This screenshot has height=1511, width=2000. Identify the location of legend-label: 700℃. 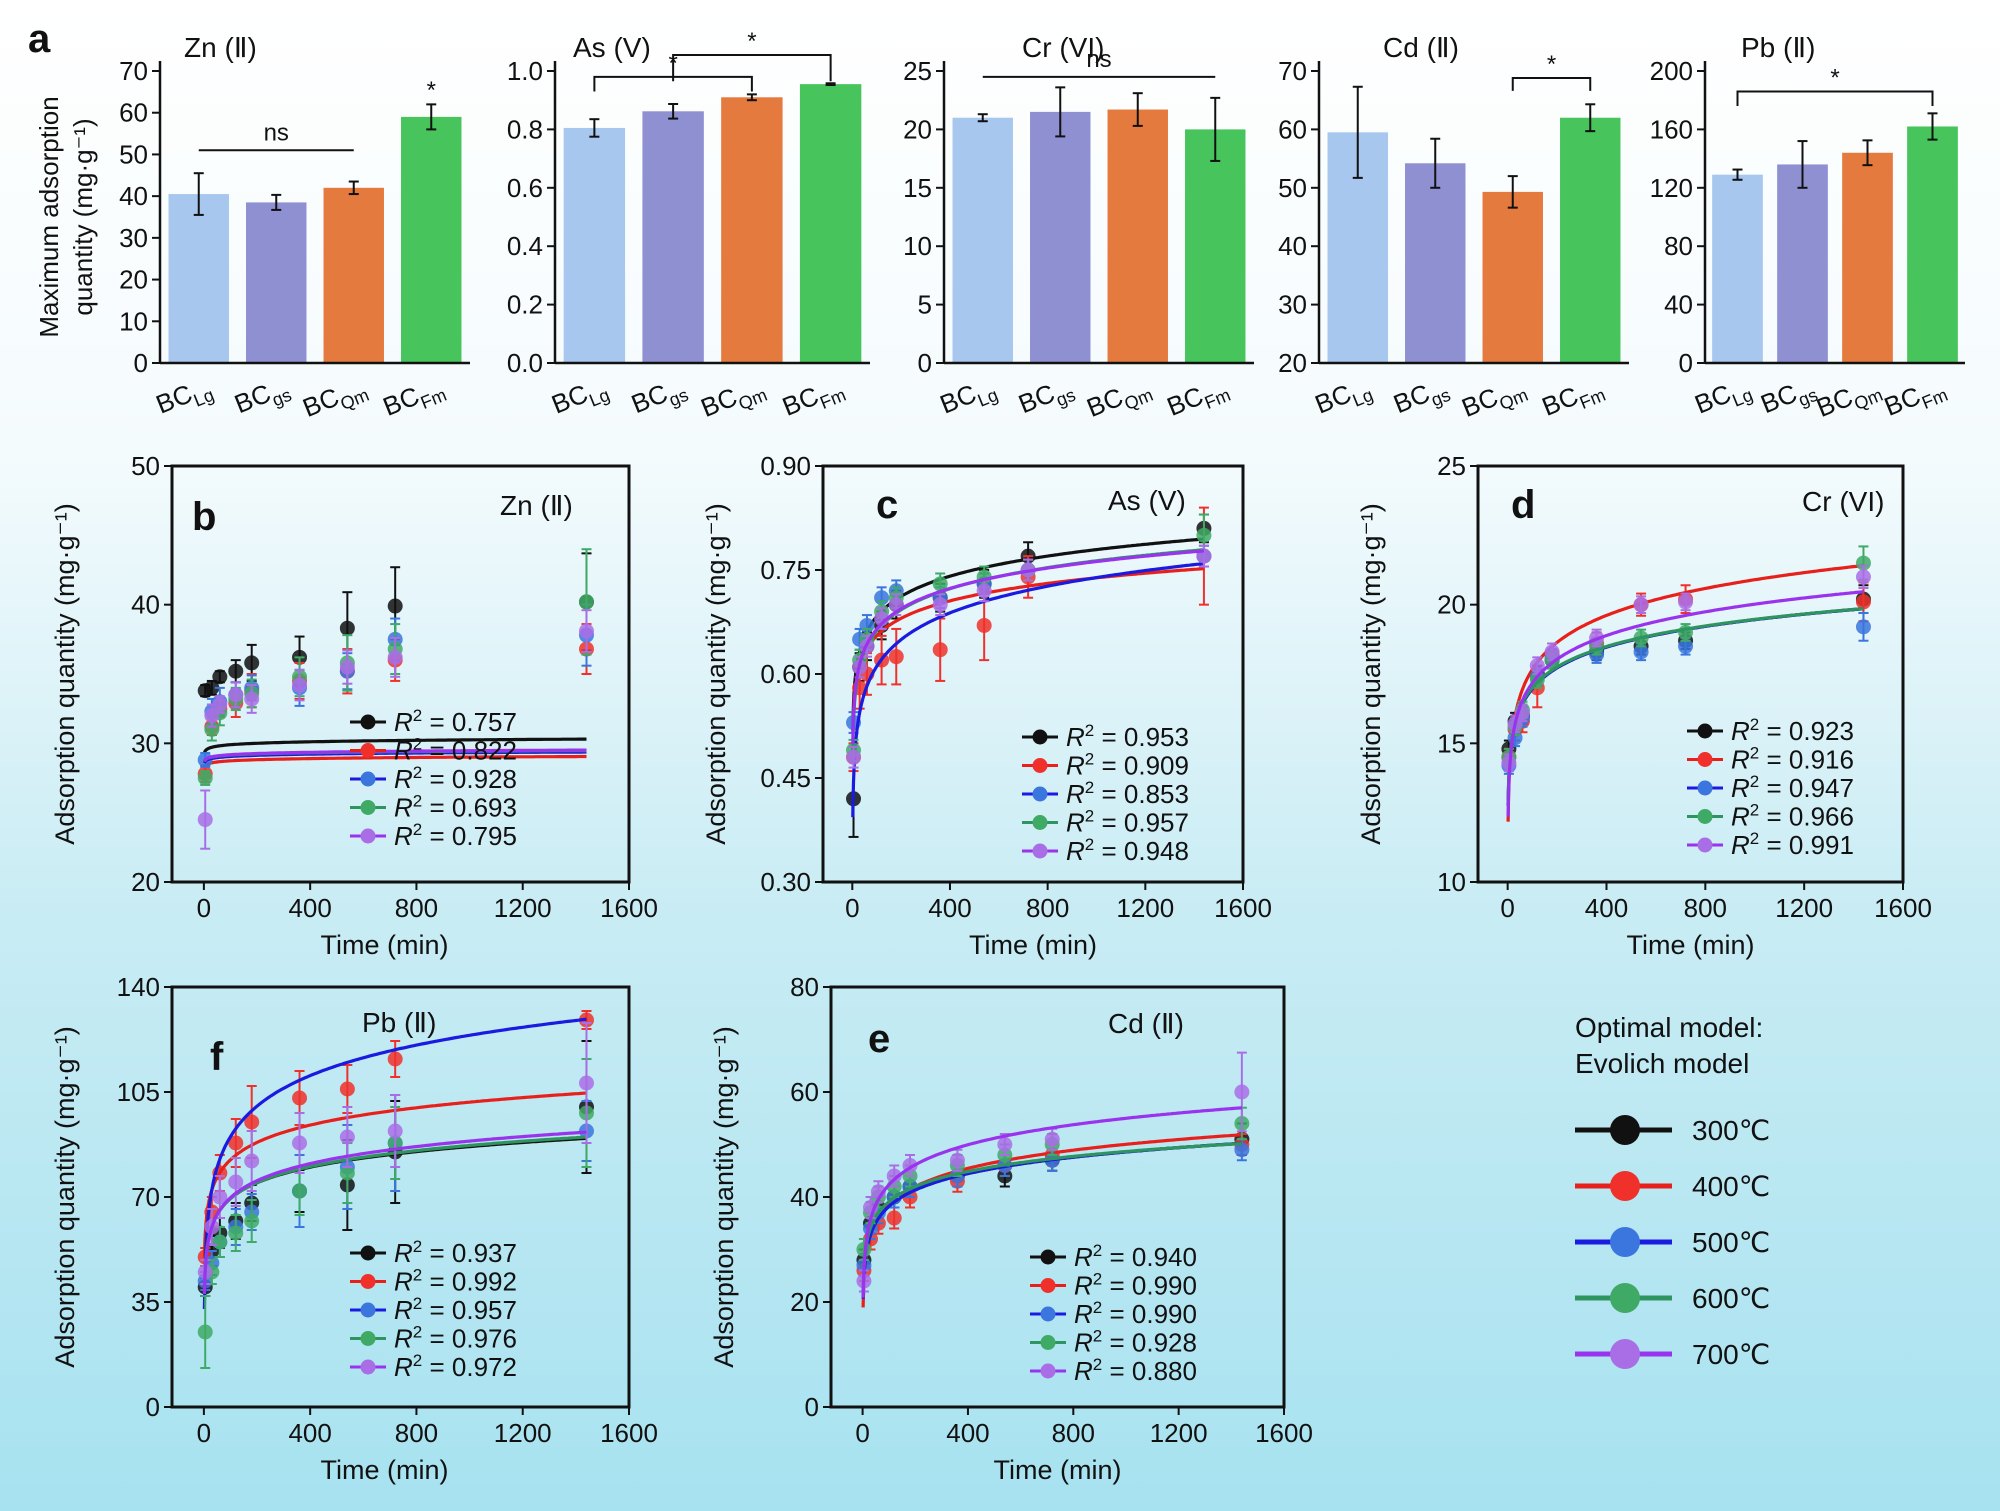
(1731, 1354).